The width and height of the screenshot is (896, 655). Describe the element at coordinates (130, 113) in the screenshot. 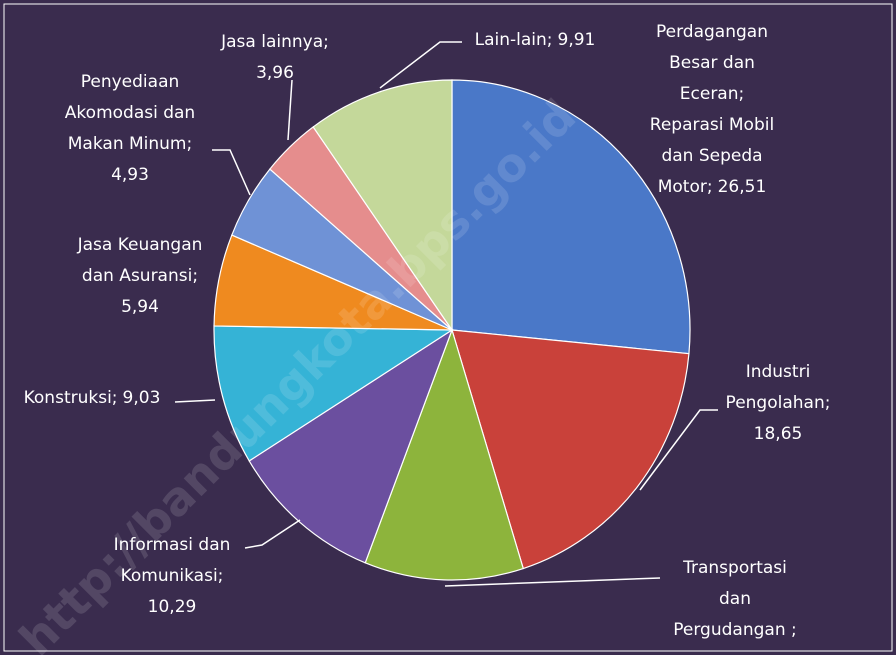

I see `label-line: Akomodasi dan` at that location.